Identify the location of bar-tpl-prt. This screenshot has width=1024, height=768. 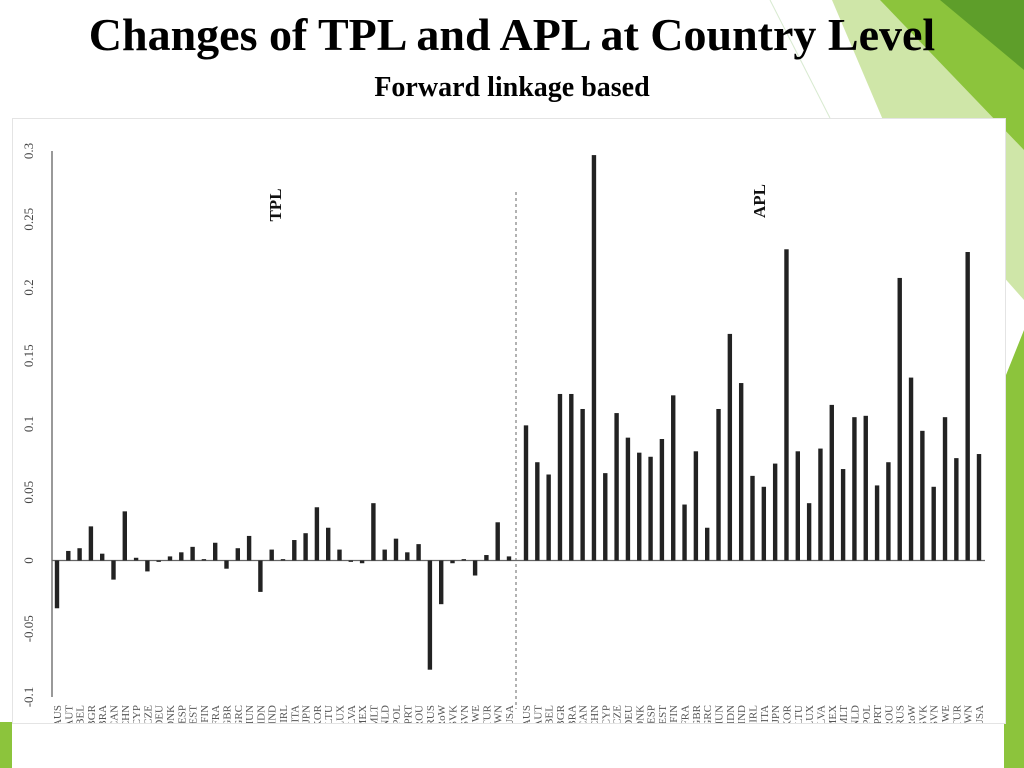
(407, 556).